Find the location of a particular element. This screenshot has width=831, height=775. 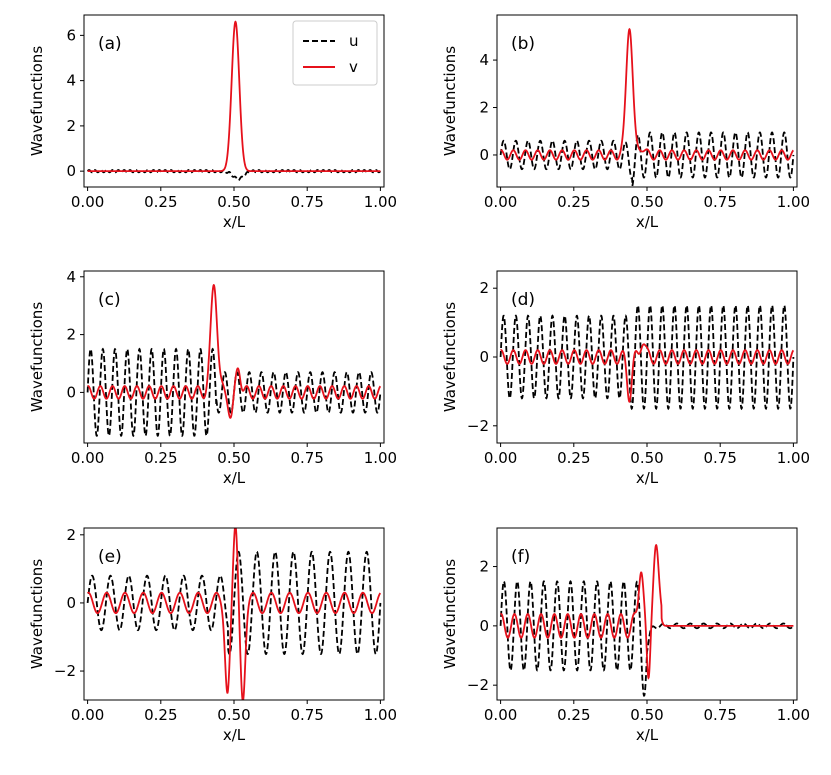

y-tick-label: 6 is located at coordinates (71, 35).